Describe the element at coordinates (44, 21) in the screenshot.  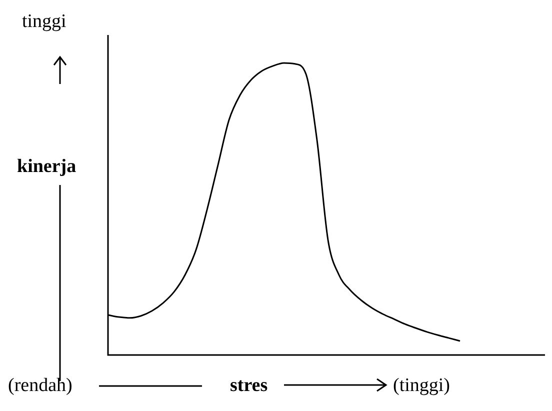
I see `text: tinggi` at that location.